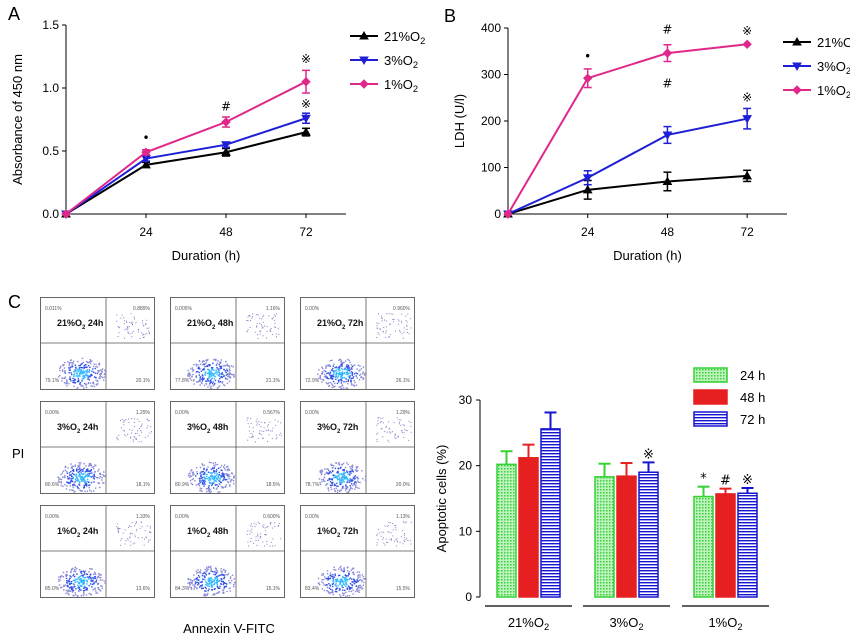 This screenshot has height=640, width=850. What do you see at coordinates (667, 84) in the screenshot?
I see `significance-mark: #` at bounding box center [667, 84].